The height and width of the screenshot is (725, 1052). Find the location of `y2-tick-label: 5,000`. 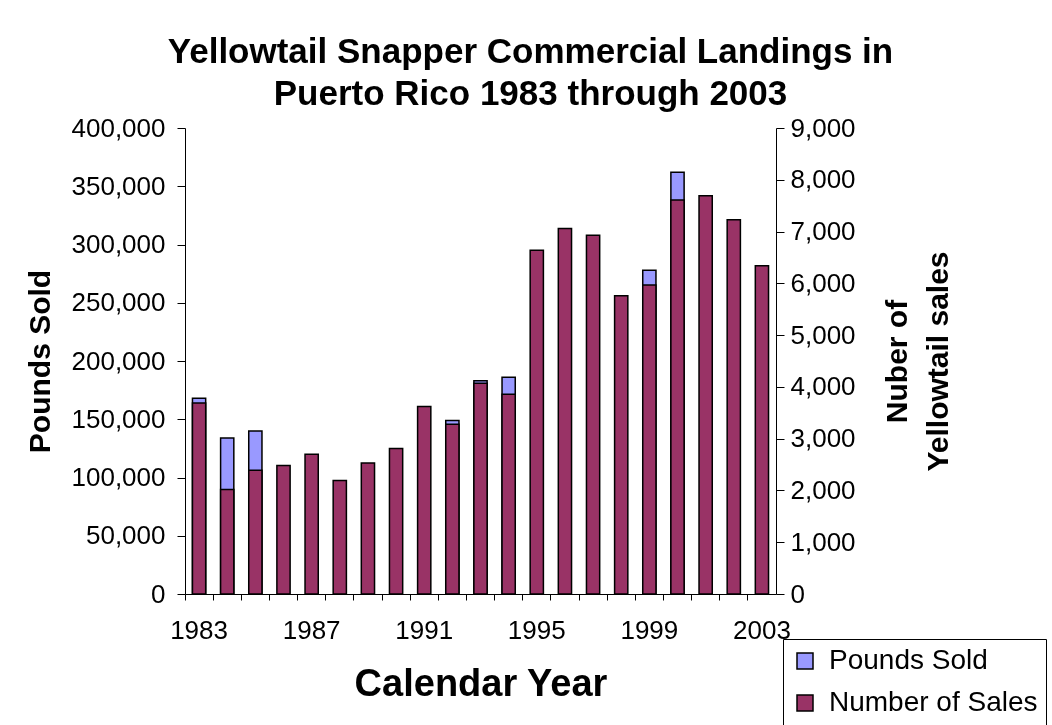

y2-tick-label: 5,000 is located at coordinates (823, 334).